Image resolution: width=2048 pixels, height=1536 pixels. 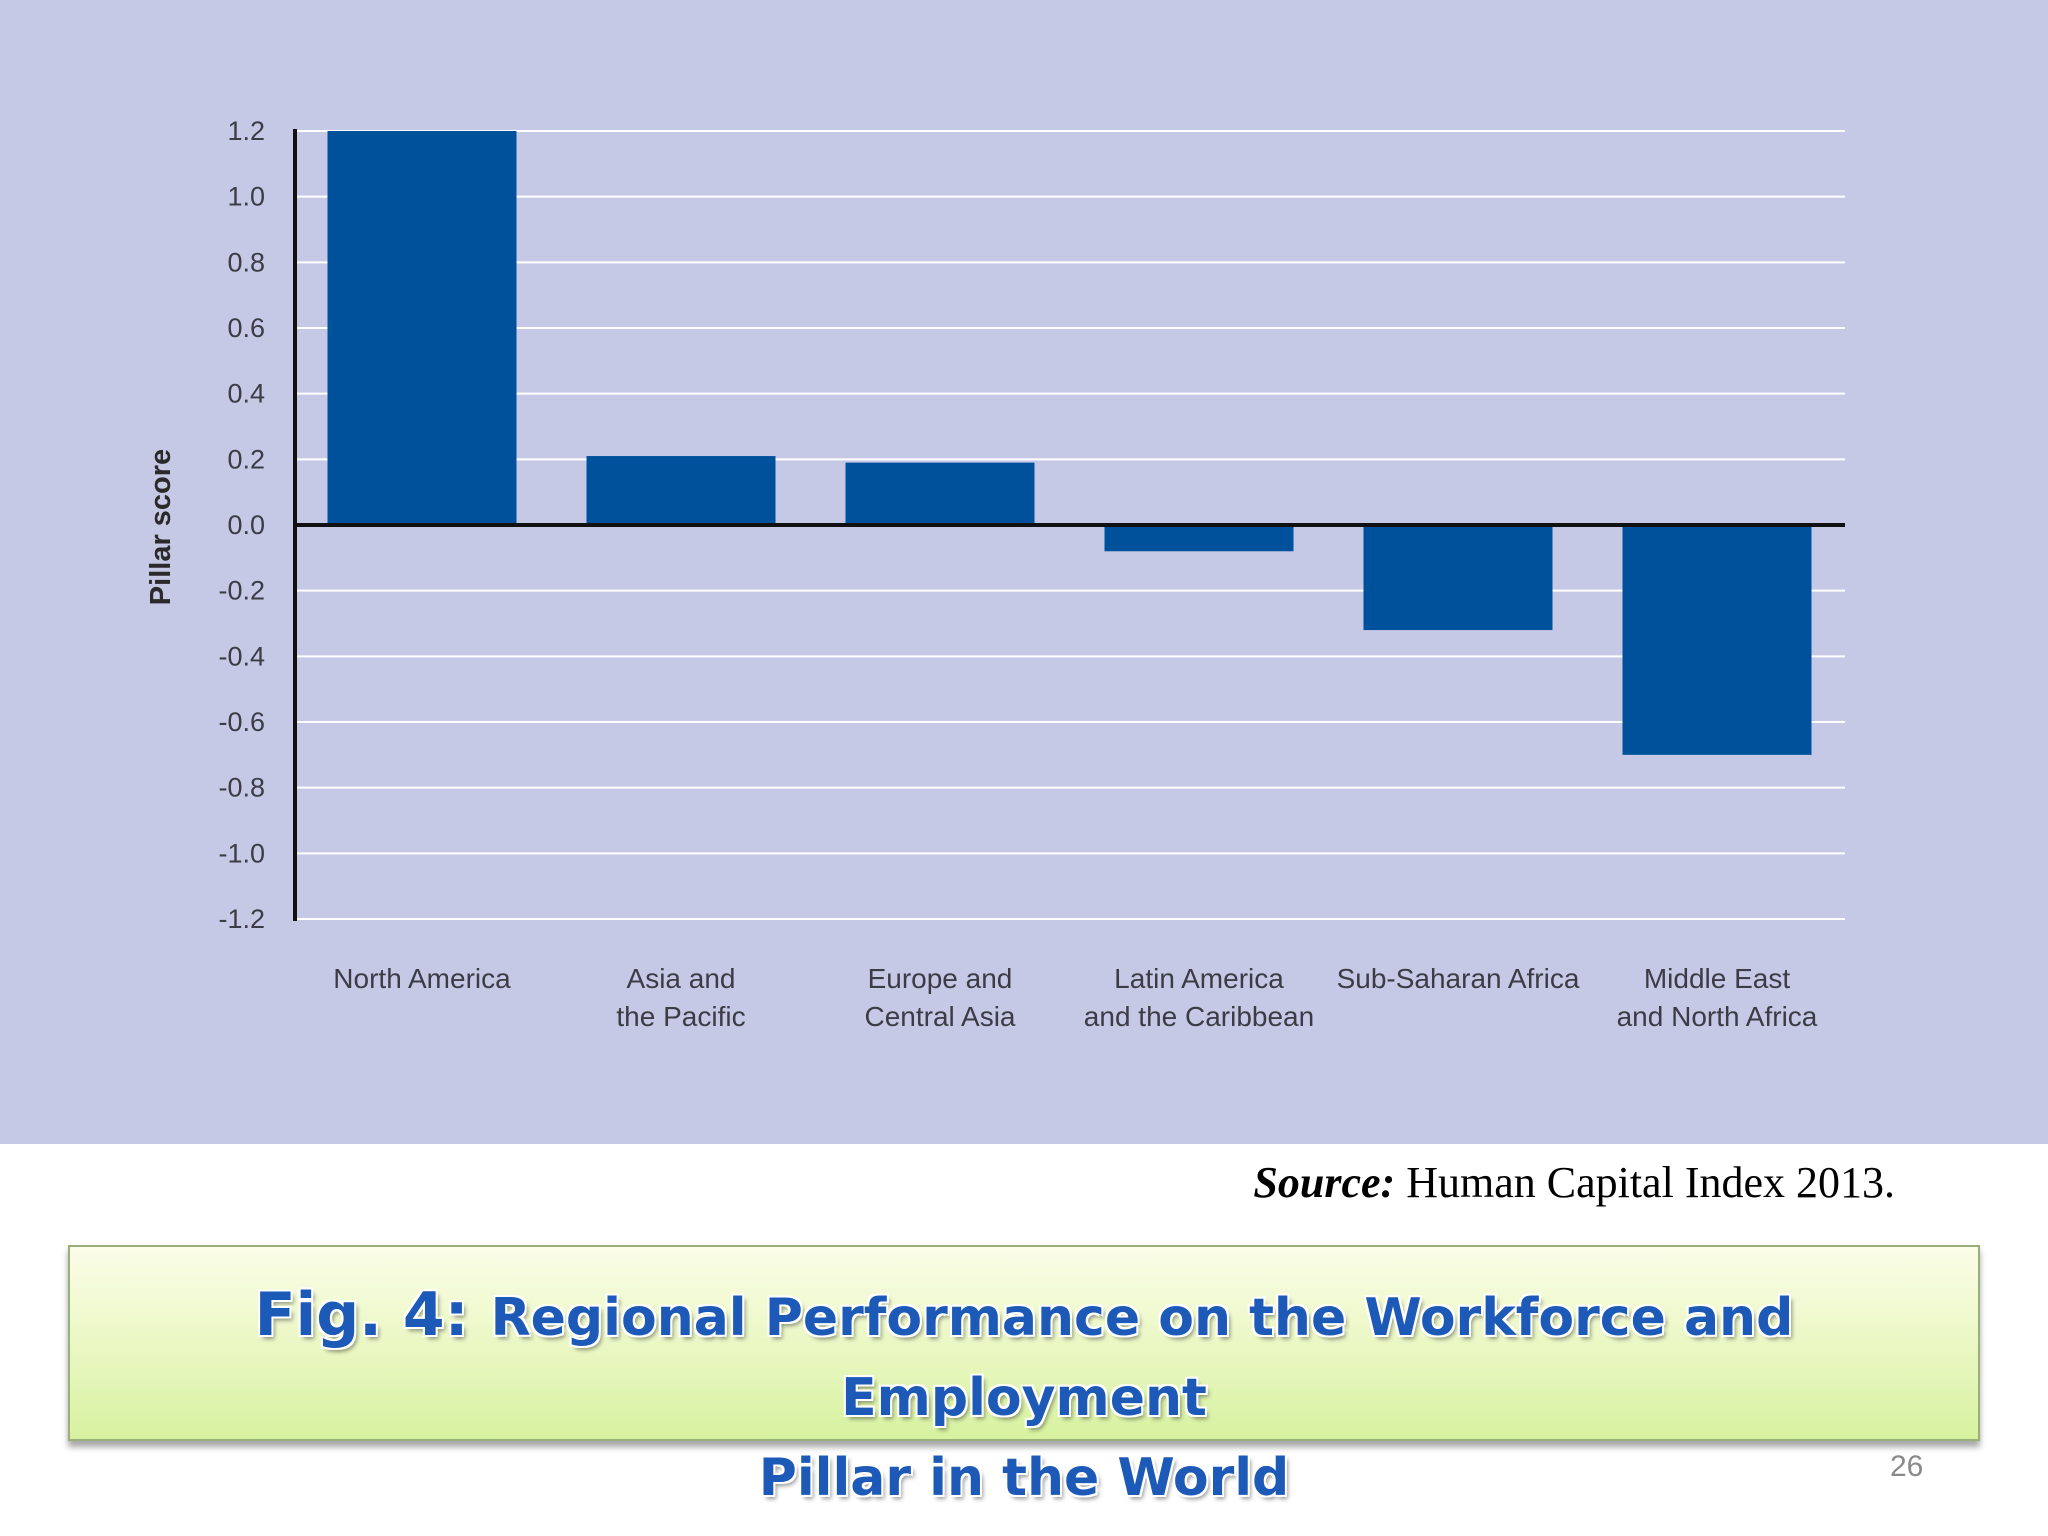 I want to click on category-label: the Pacific, so click(x=680, y=1016).